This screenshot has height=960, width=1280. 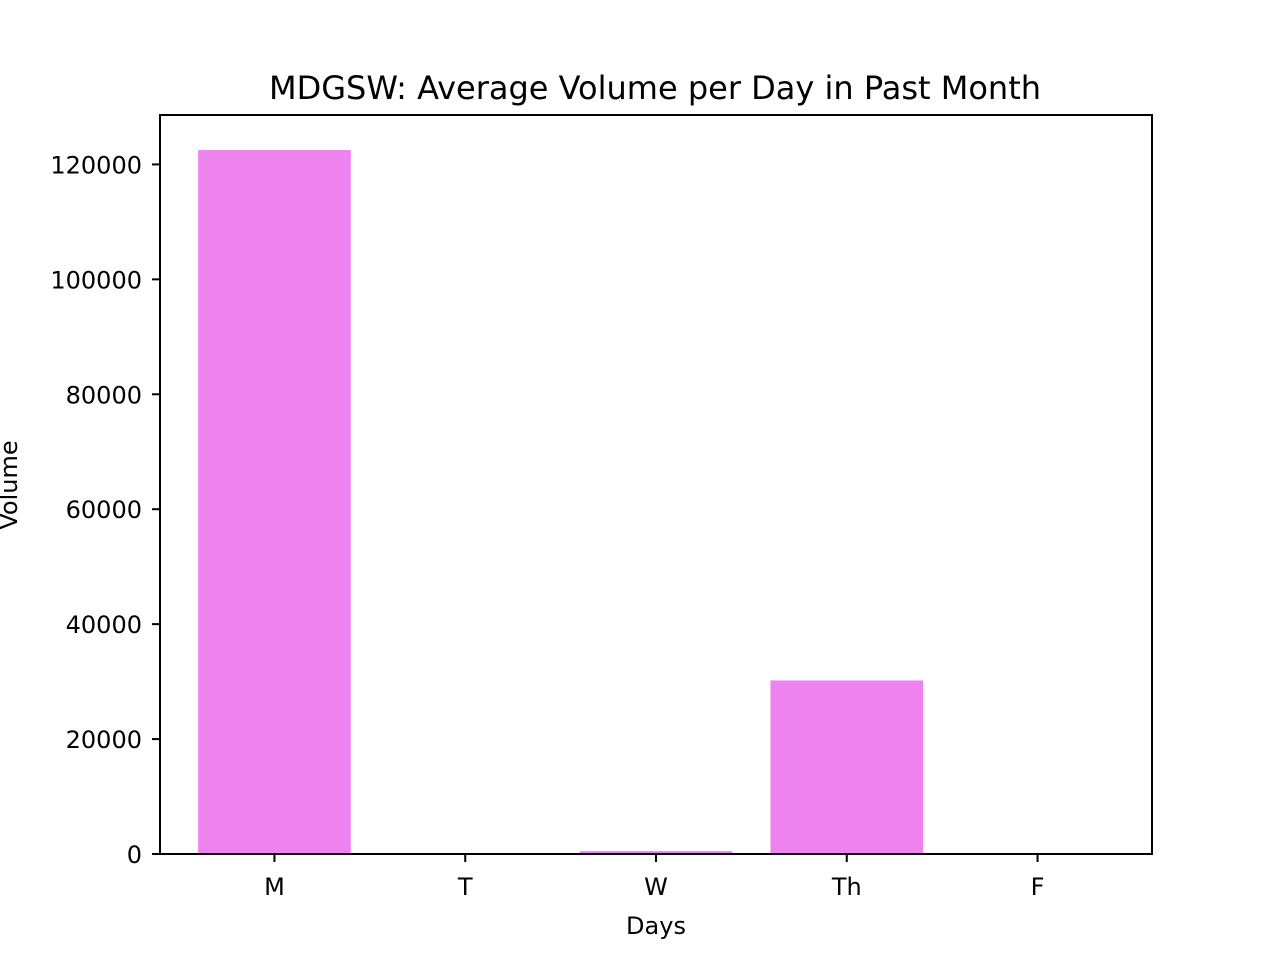 What do you see at coordinates (465, 887) in the screenshot?
I see `x-tick-label: T` at bounding box center [465, 887].